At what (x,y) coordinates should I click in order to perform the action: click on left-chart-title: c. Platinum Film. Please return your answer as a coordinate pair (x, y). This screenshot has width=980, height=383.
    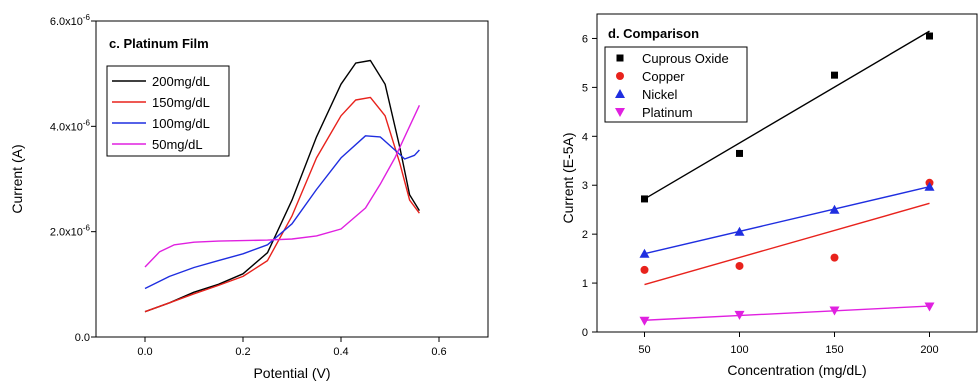
    Looking at the image, I should click on (159, 43).